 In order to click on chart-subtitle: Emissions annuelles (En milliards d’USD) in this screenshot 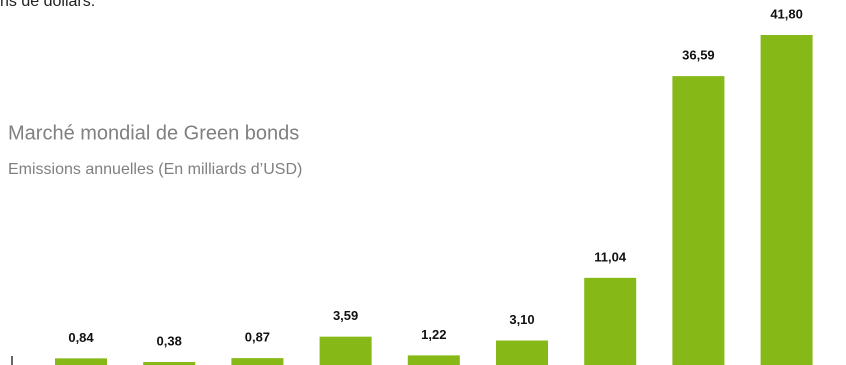, I will do `click(155, 169)`.